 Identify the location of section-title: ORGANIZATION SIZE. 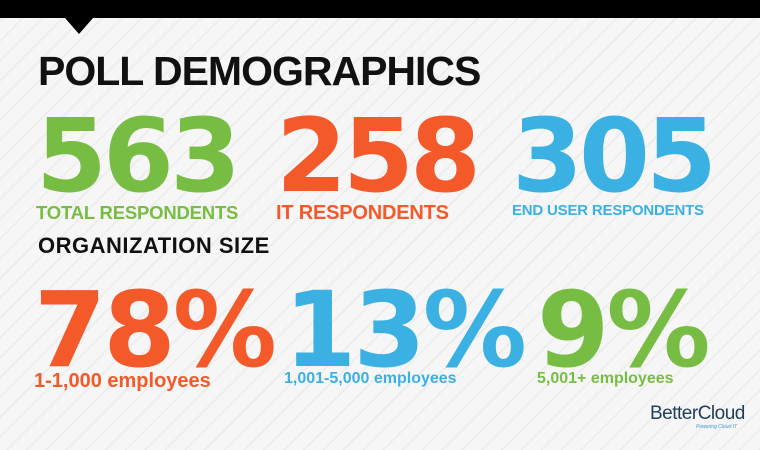
(154, 245).